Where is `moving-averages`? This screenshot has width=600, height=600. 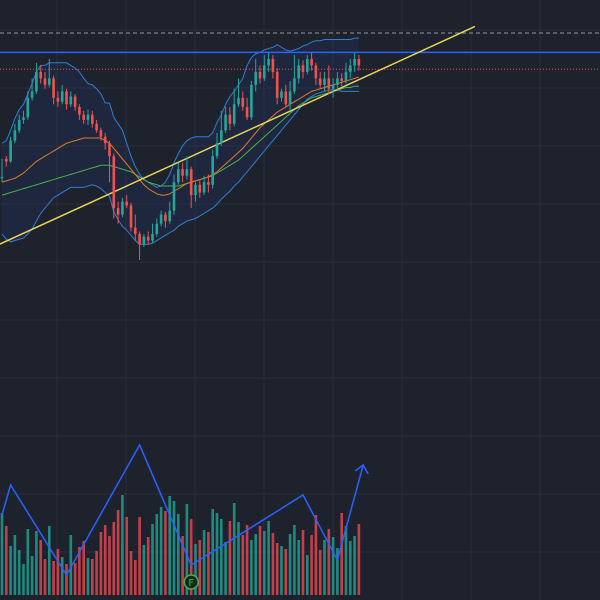
moving-averages is located at coordinates (180, 136).